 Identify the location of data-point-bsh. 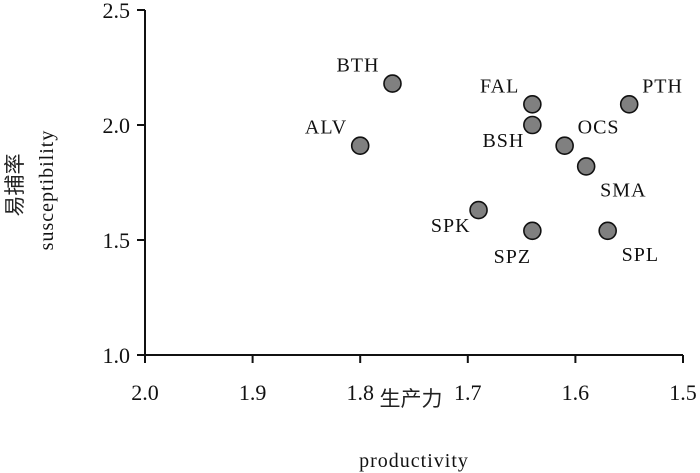
(532, 125).